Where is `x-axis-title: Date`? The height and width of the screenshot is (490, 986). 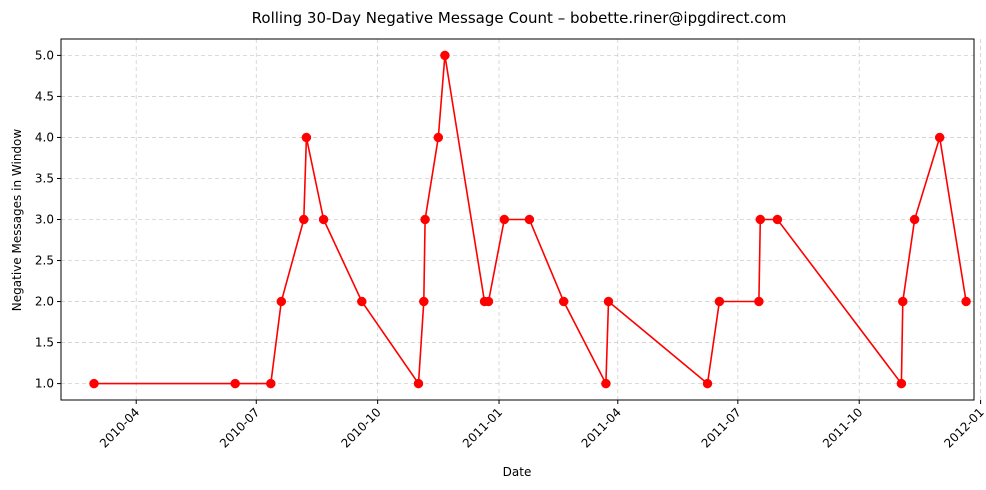
x-axis-title: Date is located at coordinates (517, 472).